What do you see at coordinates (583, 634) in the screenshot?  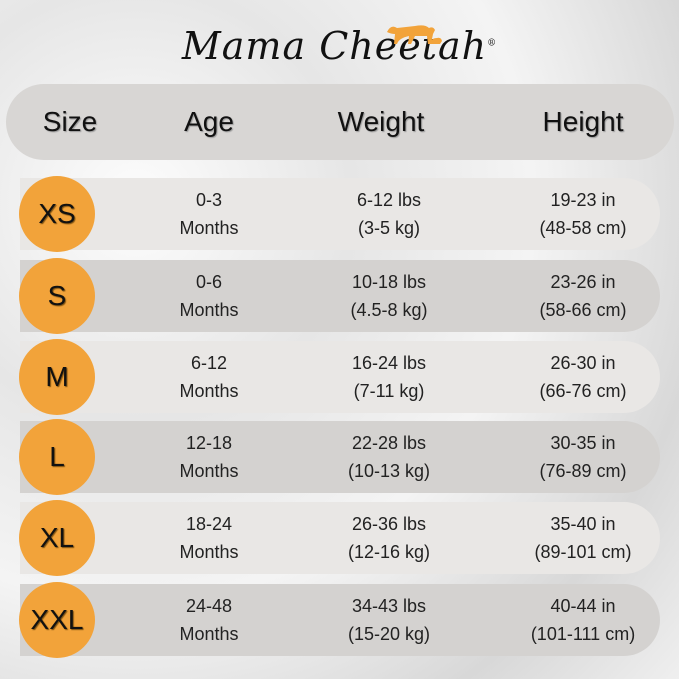 I see `height-cell-line: (101-111 cm)` at bounding box center [583, 634].